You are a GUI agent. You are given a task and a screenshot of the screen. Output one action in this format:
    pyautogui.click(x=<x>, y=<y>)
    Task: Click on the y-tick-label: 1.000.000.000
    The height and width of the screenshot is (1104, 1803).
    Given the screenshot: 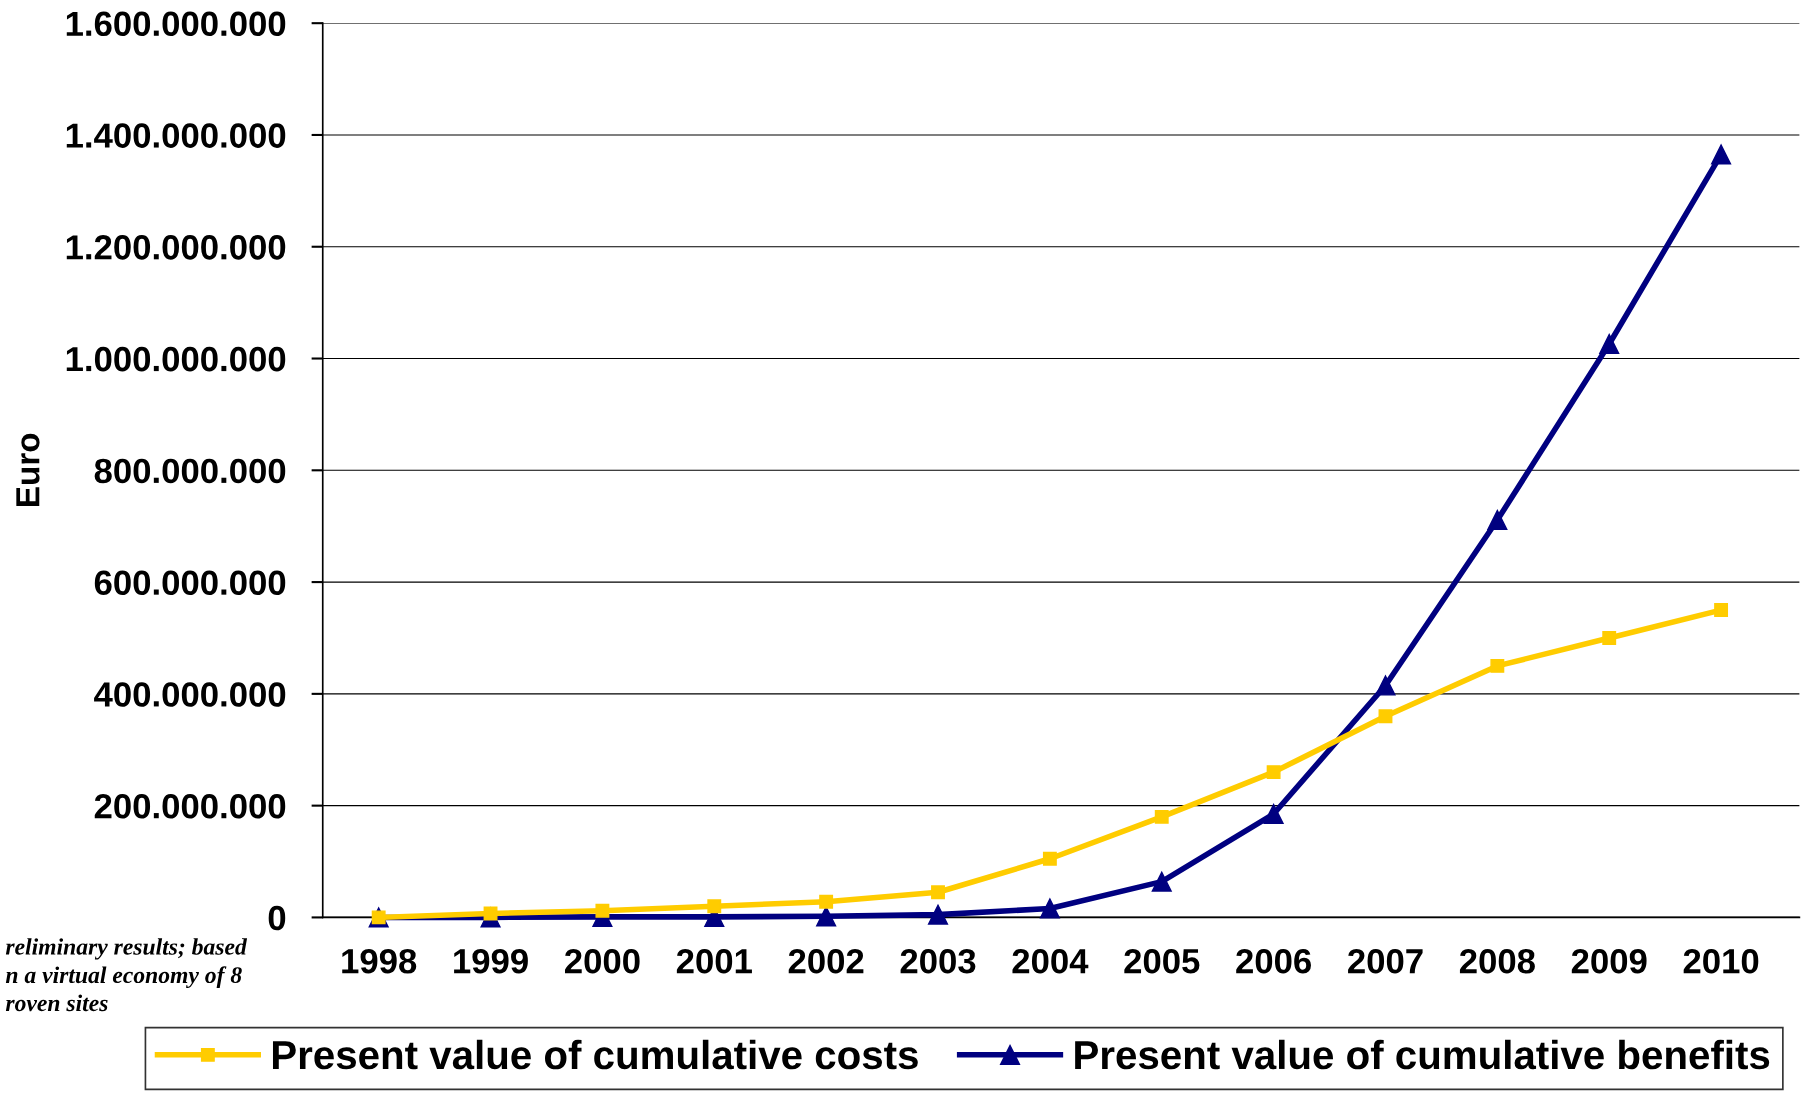 What is the action you would take?
    pyautogui.click(x=176, y=359)
    